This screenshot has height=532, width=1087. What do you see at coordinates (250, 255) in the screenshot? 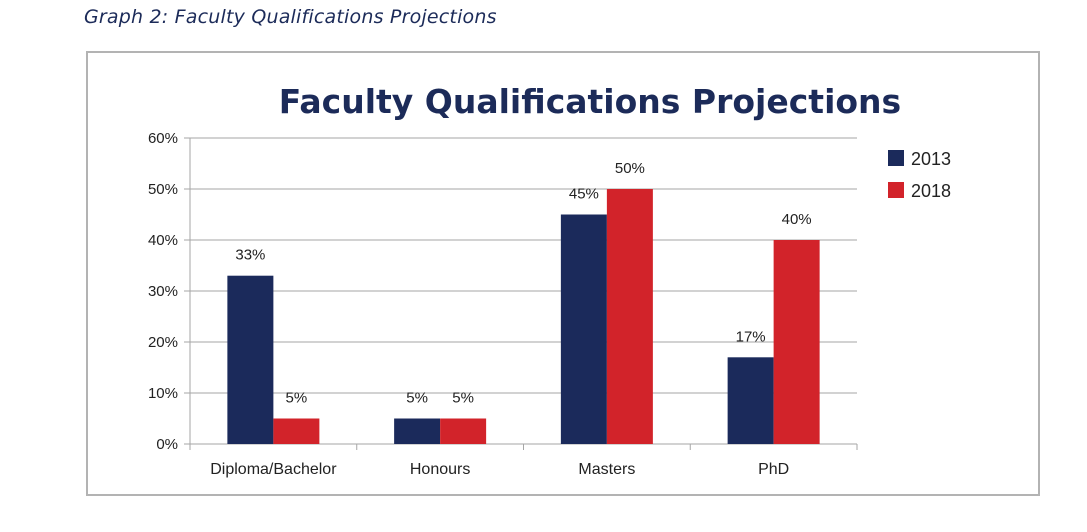
I see `data-label: 33%` at bounding box center [250, 255].